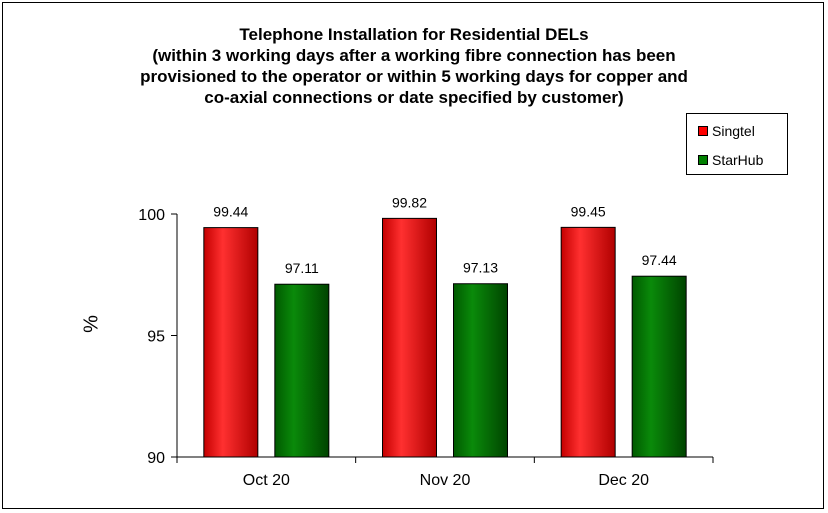  I want to click on data-label: 97.11, so click(302, 268).